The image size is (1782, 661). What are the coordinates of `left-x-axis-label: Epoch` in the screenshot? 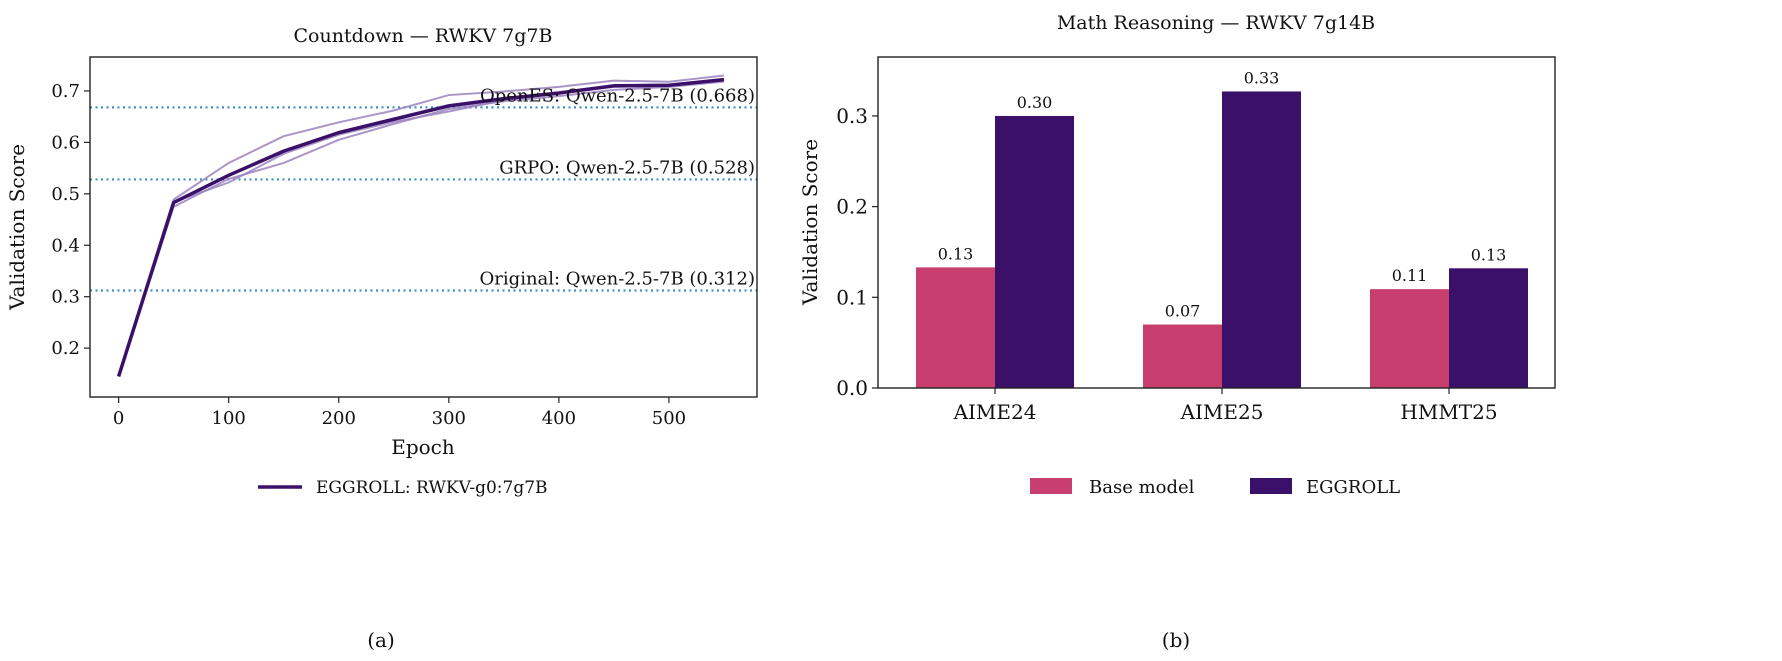 It's located at (423, 447).